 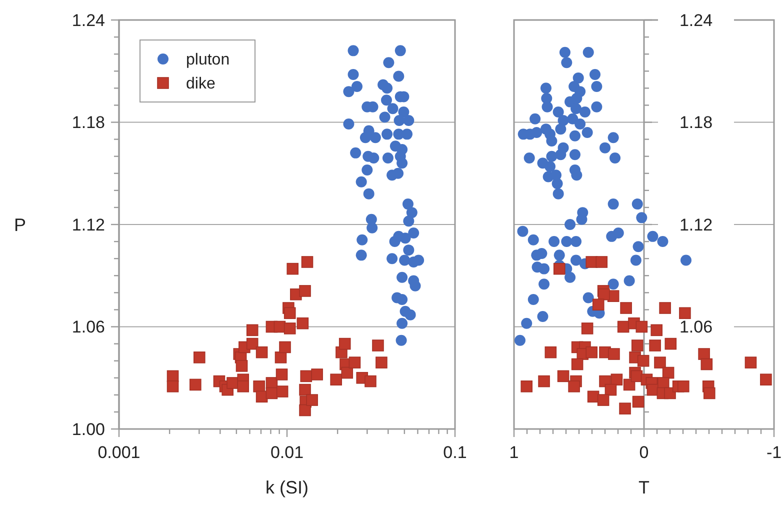 What do you see at coordinates (208, 60) in the screenshot?
I see `legend-label: pluton` at bounding box center [208, 60].